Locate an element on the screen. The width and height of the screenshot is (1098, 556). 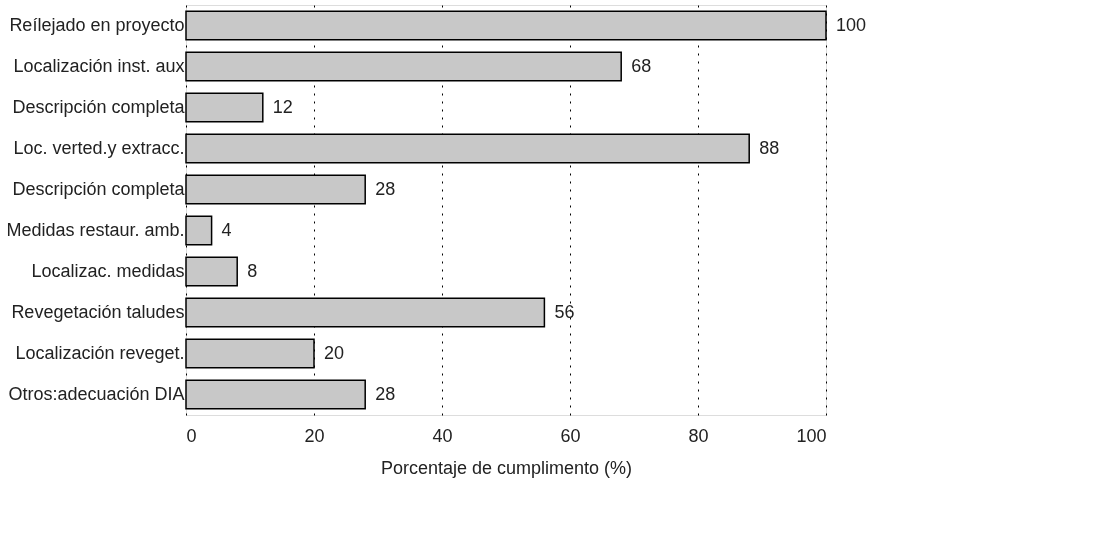
x-tick-label: 40 is located at coordinates (442, 435).